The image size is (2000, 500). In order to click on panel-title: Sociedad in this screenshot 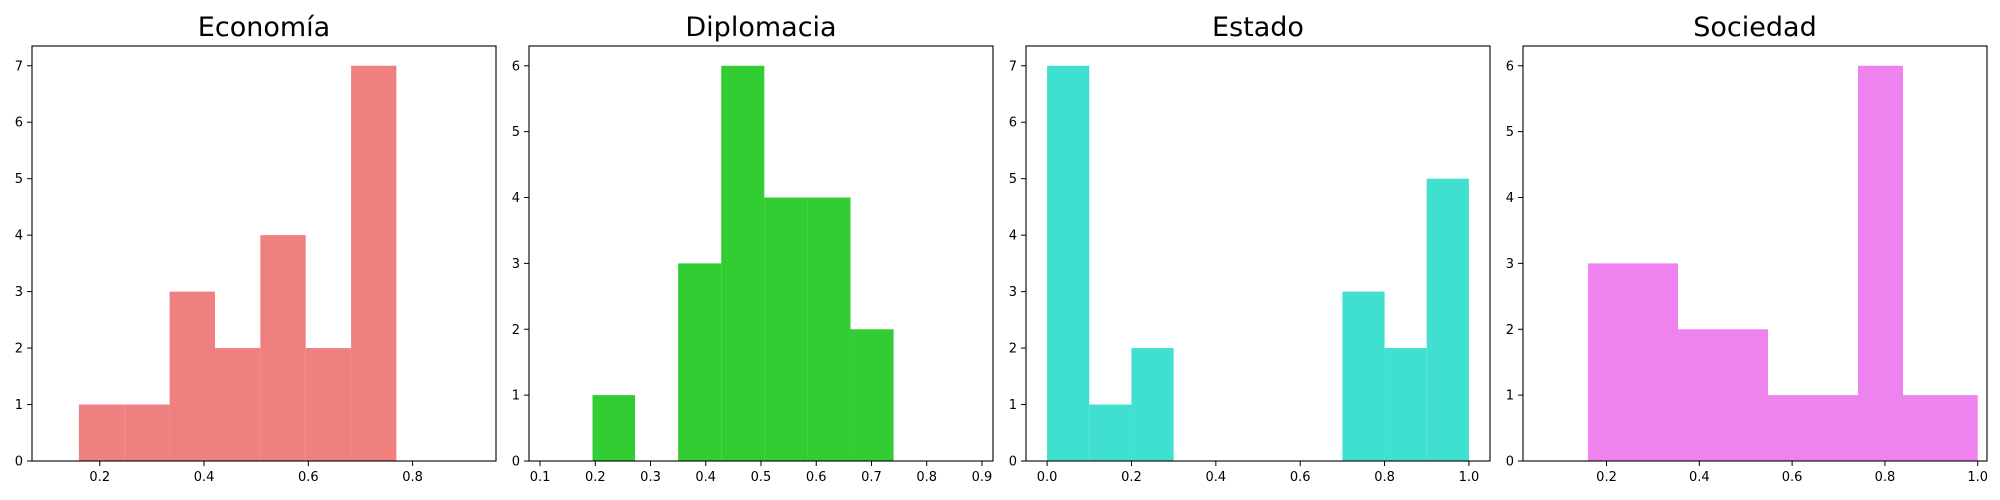, I will do `click(1754, 27)`.